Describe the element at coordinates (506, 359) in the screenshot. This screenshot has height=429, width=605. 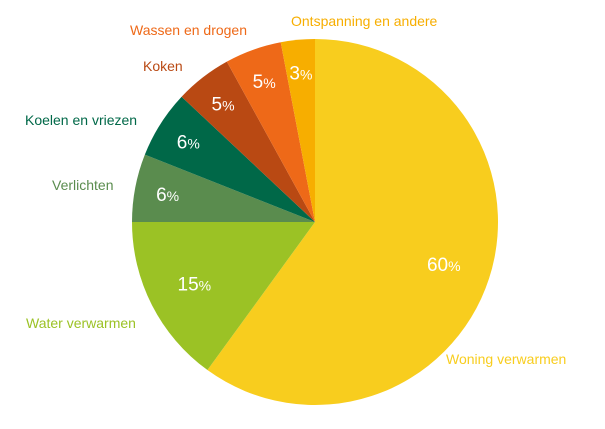
I see `slice-label-woning-verwarmen: Woning verwarmen` at that location.